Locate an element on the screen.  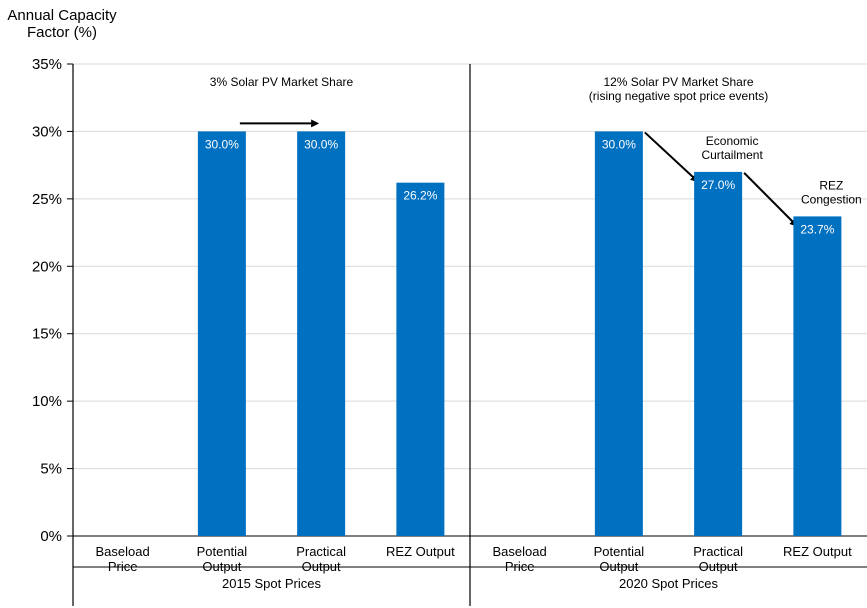
arrow-annotation: Economic is located at coordinates (732, 141).